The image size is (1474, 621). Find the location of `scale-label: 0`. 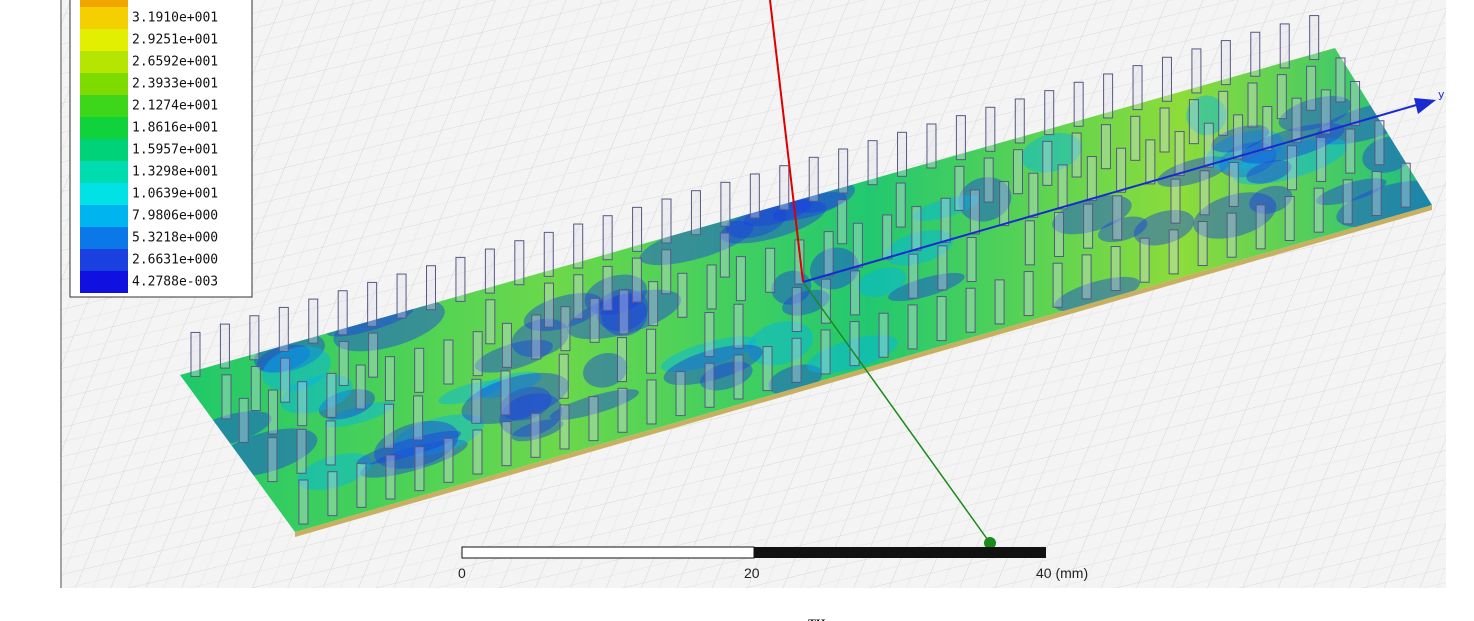

scale-label: 0 is located at coordinates (462, 573).